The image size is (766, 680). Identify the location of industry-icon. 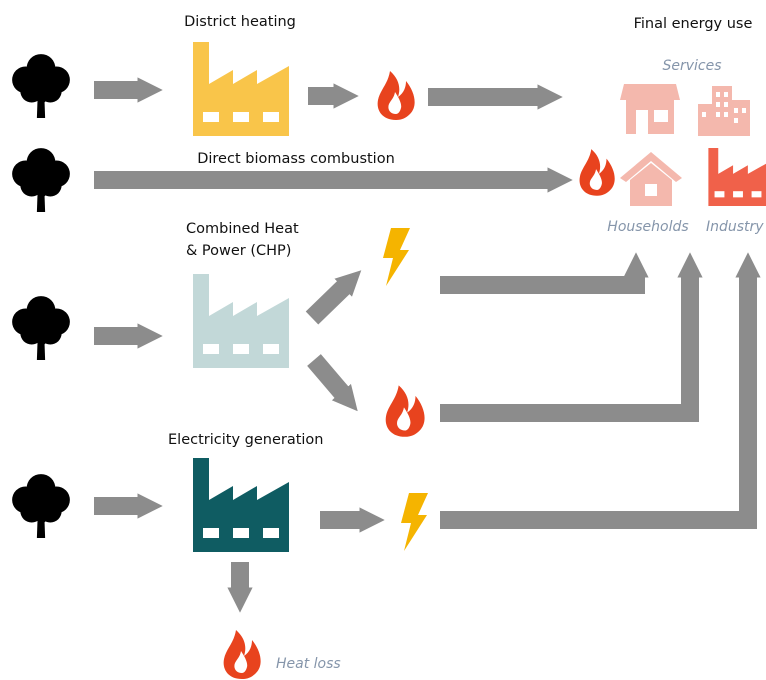
(737, 177).